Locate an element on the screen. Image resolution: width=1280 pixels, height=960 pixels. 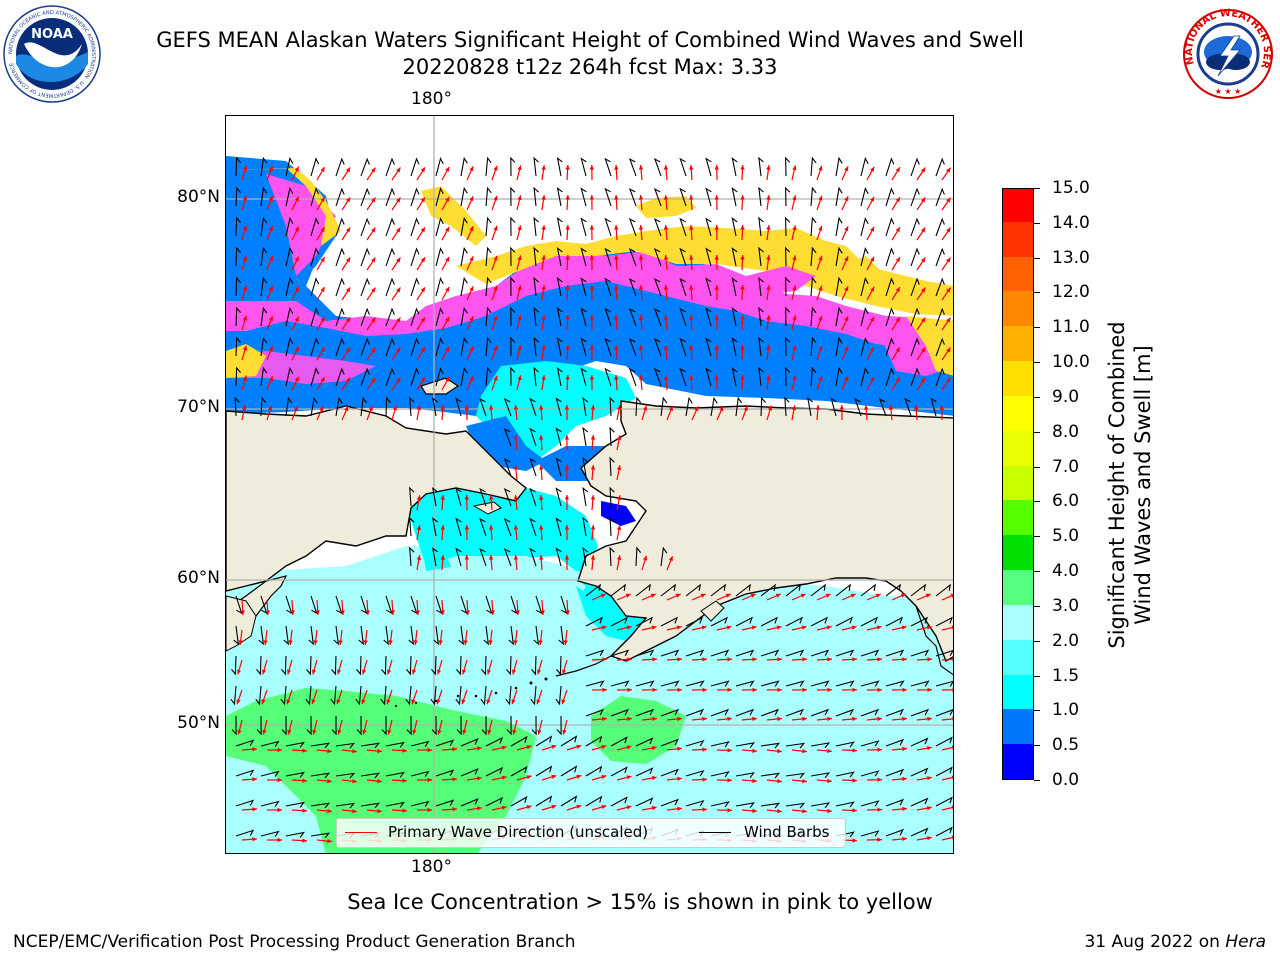
colorbar-tick-label: 7.0 is located at coordinates (1066, 466).